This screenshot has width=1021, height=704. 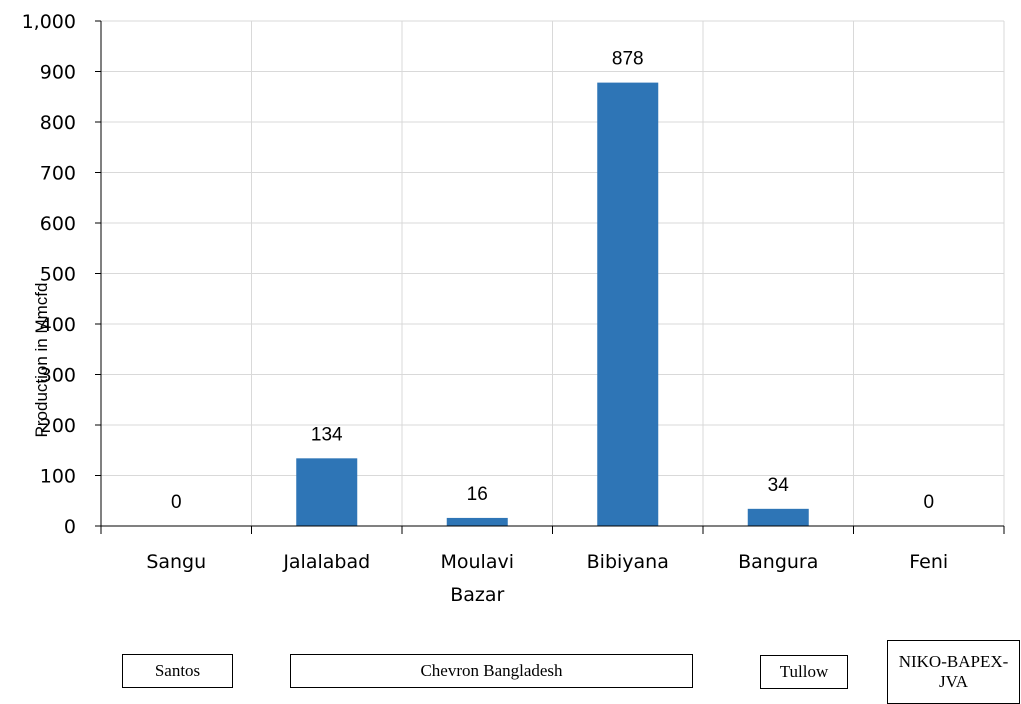 What do you see at coordinates (477, 562) in the screenshot?
I see `x-category-label: Moulavi` at bounding box center [477, 562].